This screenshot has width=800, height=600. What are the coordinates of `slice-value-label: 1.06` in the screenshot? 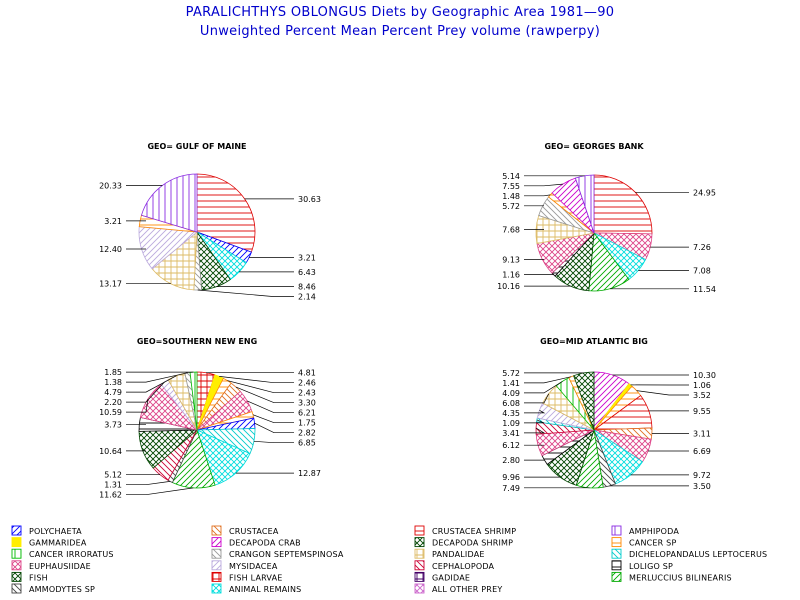 It's located at (702, 385).